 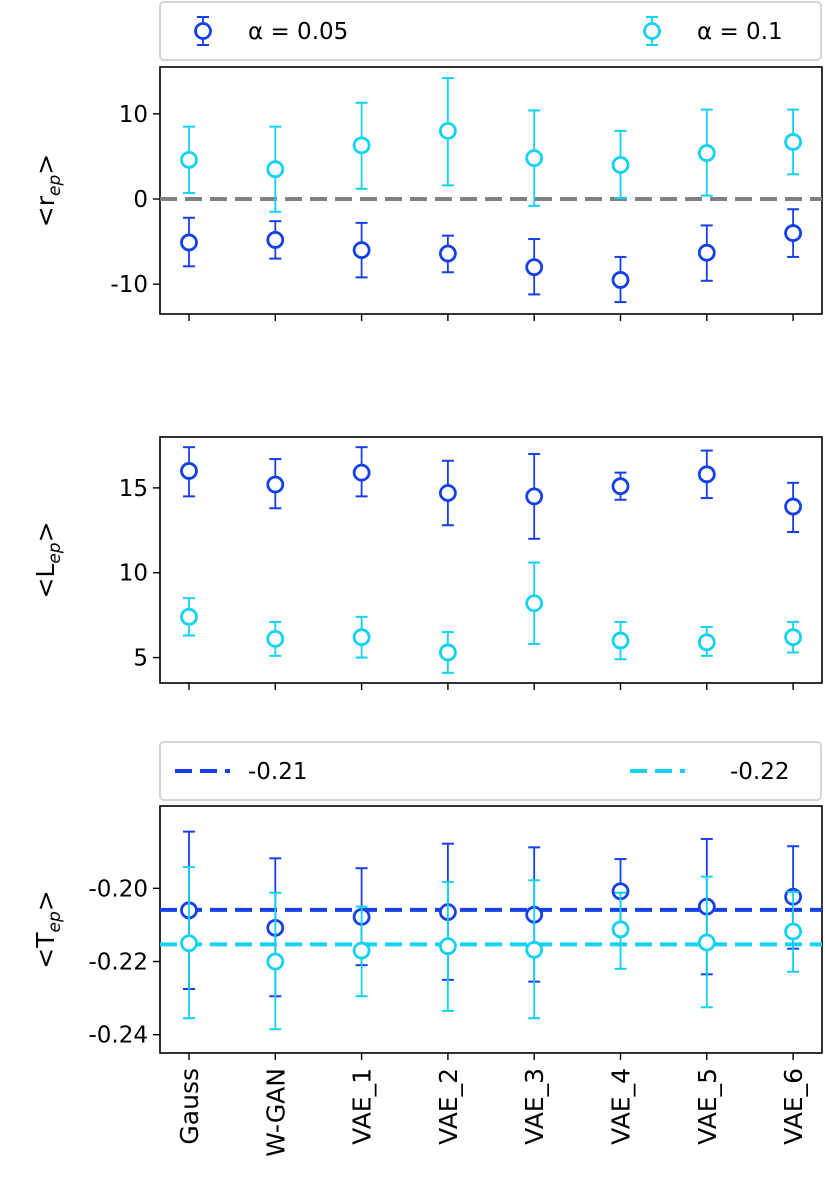 I want to click on y-axis-label: <Tep>, so click(x=48, y=929).